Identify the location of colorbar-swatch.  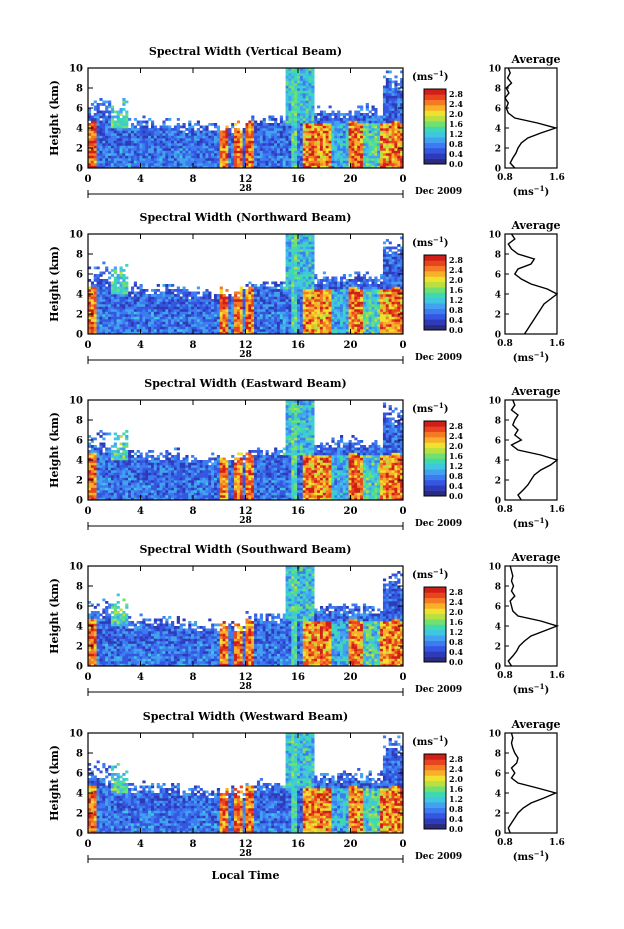
(435, 118).